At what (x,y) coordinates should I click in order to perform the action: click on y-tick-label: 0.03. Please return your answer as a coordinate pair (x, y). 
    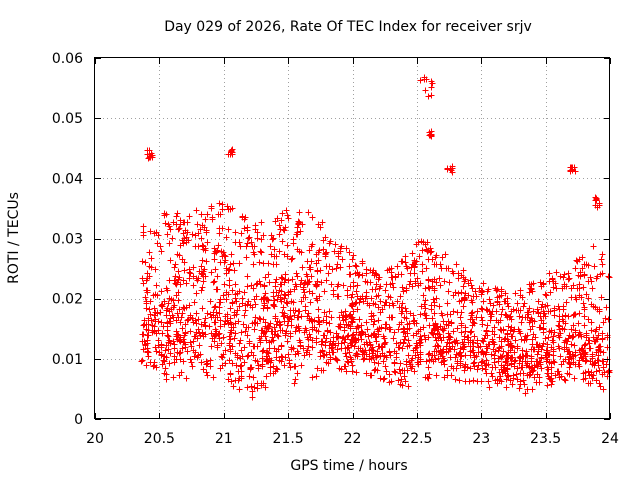
    Looking at the image, I should click on (67, 240).